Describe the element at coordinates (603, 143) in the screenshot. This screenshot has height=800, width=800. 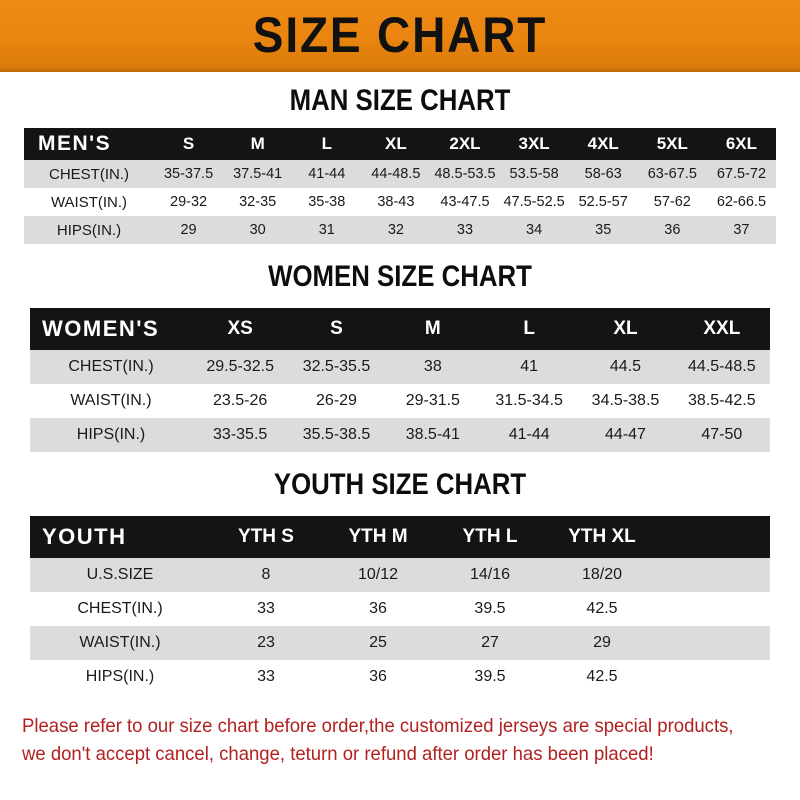
I see `men-col-4xl: 4XL` at that location.